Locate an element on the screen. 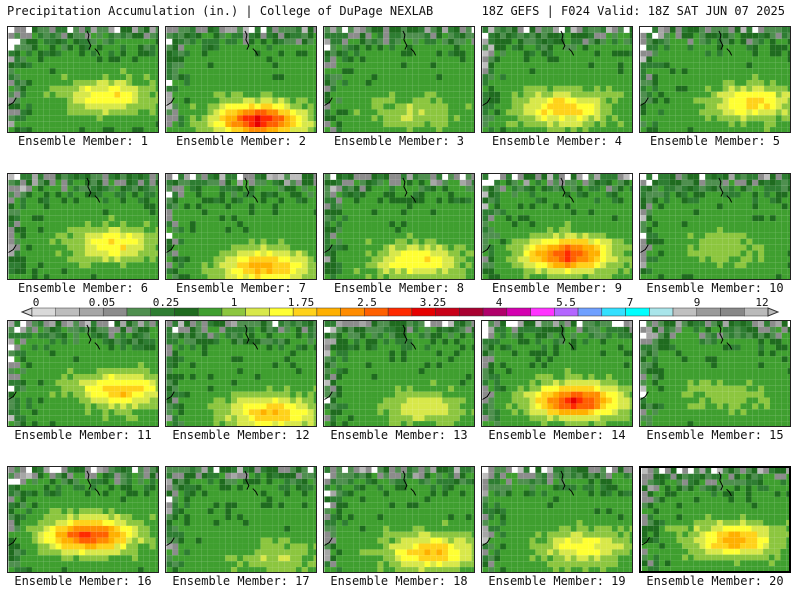 The width and height of the screenshot is (800, 600). colorbar-tick-label: 4 is located at coordinates (499, 302).